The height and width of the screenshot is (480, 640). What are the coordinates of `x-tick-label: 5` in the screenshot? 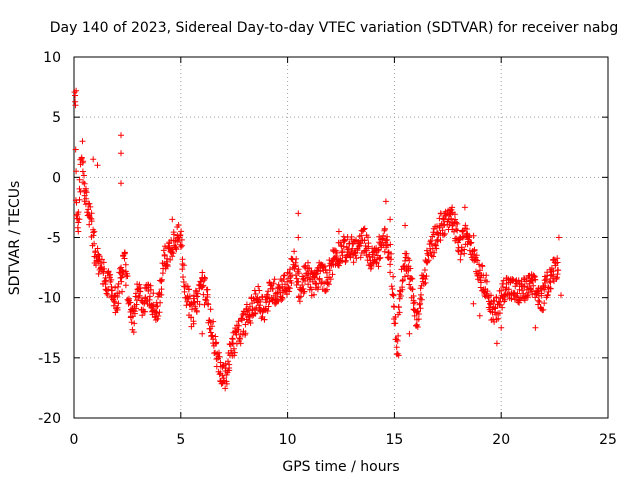 It's located at (180, 440).